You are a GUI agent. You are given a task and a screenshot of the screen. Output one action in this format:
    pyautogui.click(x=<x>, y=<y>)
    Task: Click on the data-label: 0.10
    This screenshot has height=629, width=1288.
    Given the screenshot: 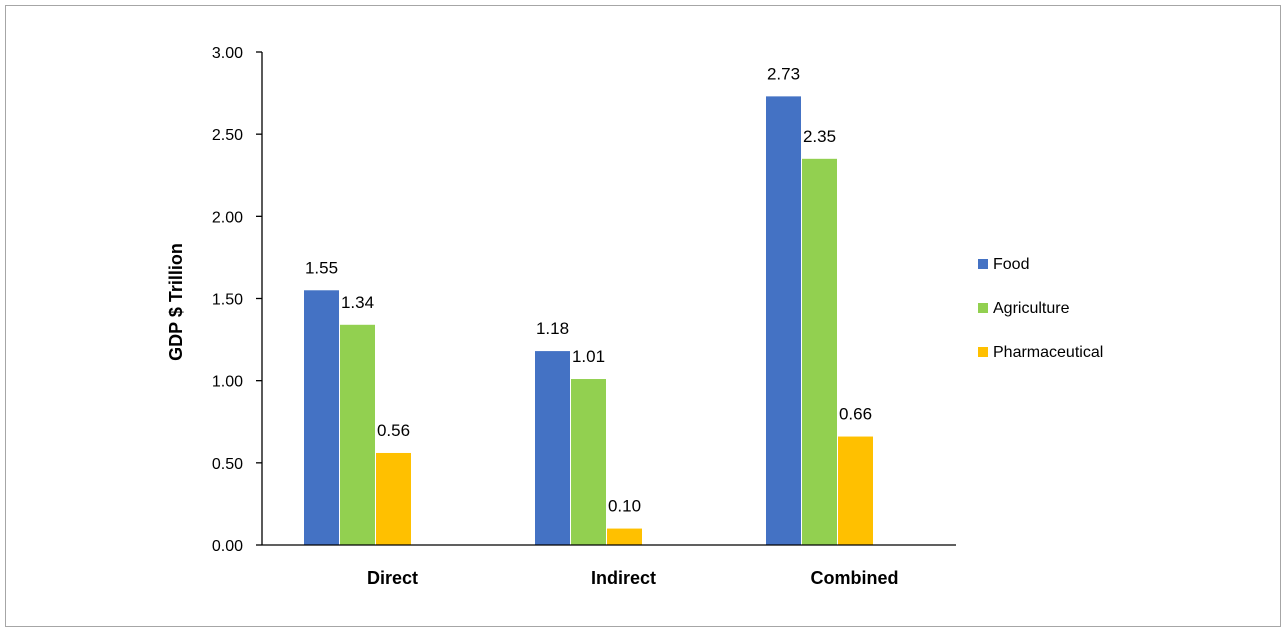 What is the action you would take?
    pyautogui.click(x=624, y=506)
    